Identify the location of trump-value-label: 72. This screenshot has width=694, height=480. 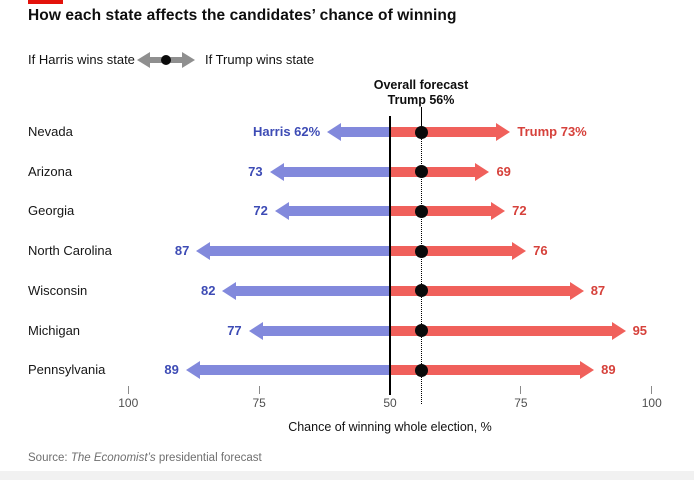
(519, 211).